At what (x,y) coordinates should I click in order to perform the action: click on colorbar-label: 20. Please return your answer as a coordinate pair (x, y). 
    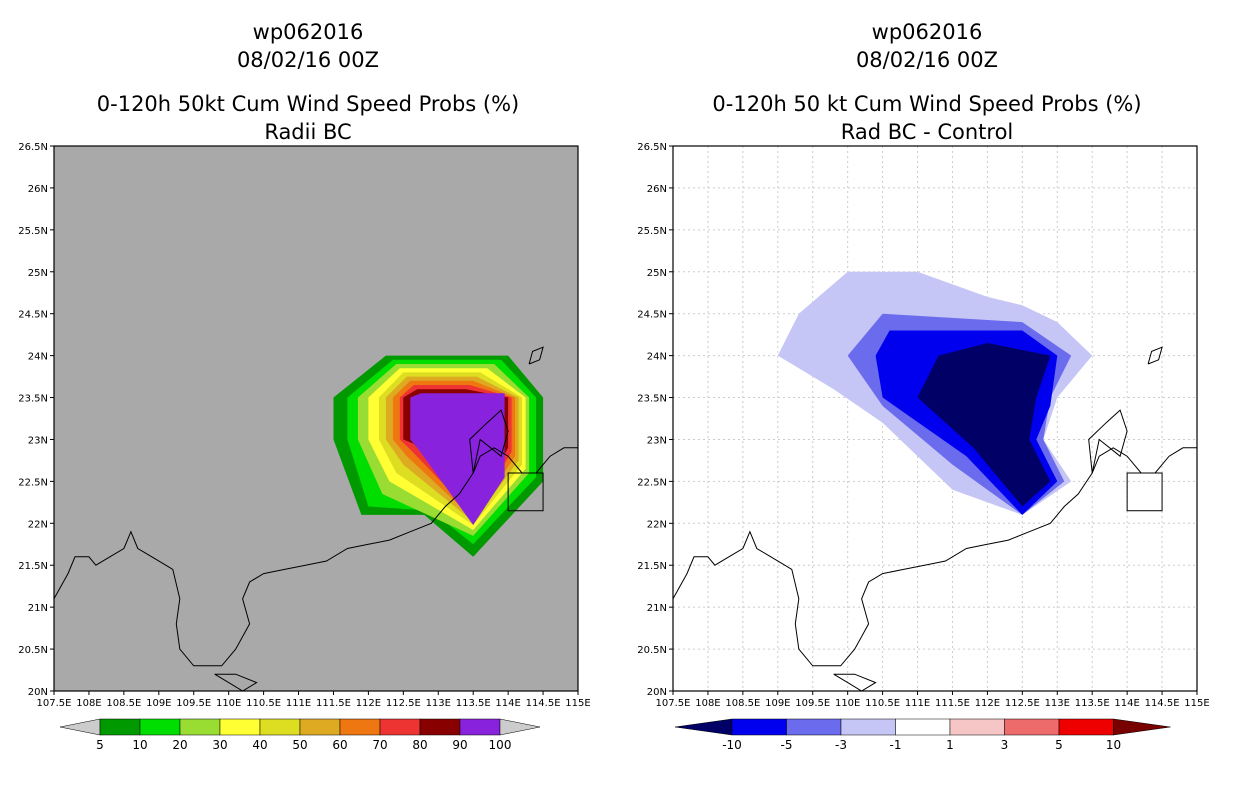
    Looking at the image, I should click on (179, 745).